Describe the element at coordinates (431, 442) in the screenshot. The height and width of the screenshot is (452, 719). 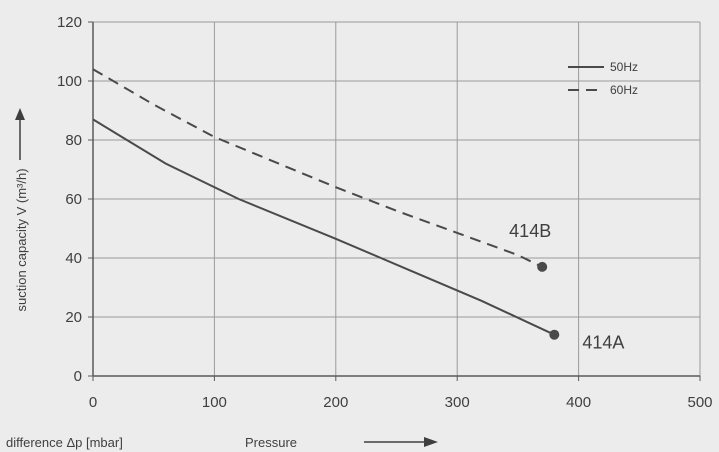
I see `x-axis-arrow-head` at that location.